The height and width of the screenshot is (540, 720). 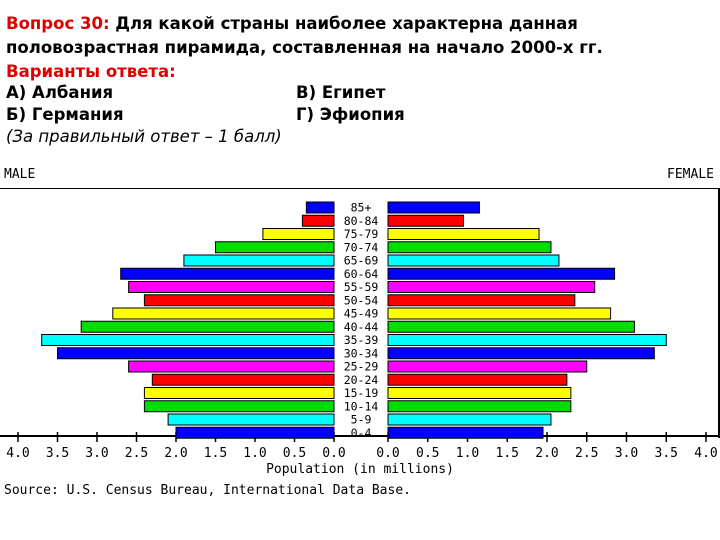 What do you see at coordinates (361, 287) in the screenshot?
I see `age-group-label: 55-59` at bounding box center [361, 287].